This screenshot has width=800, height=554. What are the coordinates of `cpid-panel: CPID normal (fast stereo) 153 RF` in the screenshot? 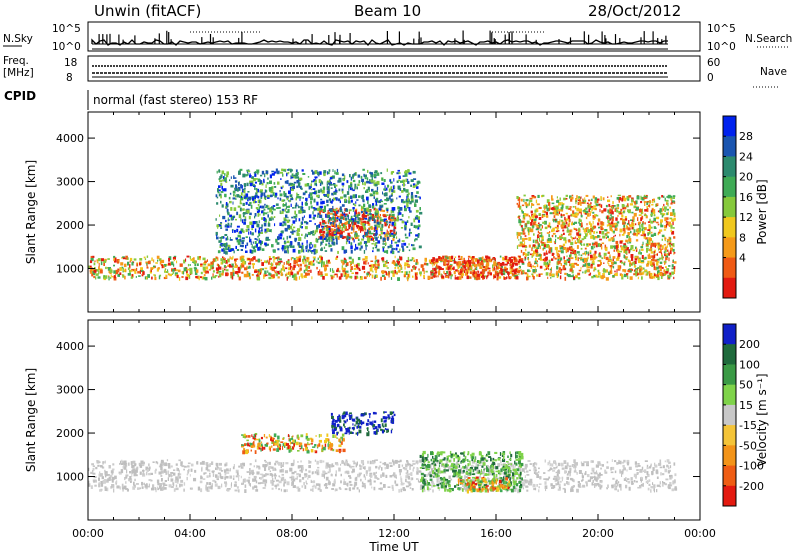 It's located at (131, 99).